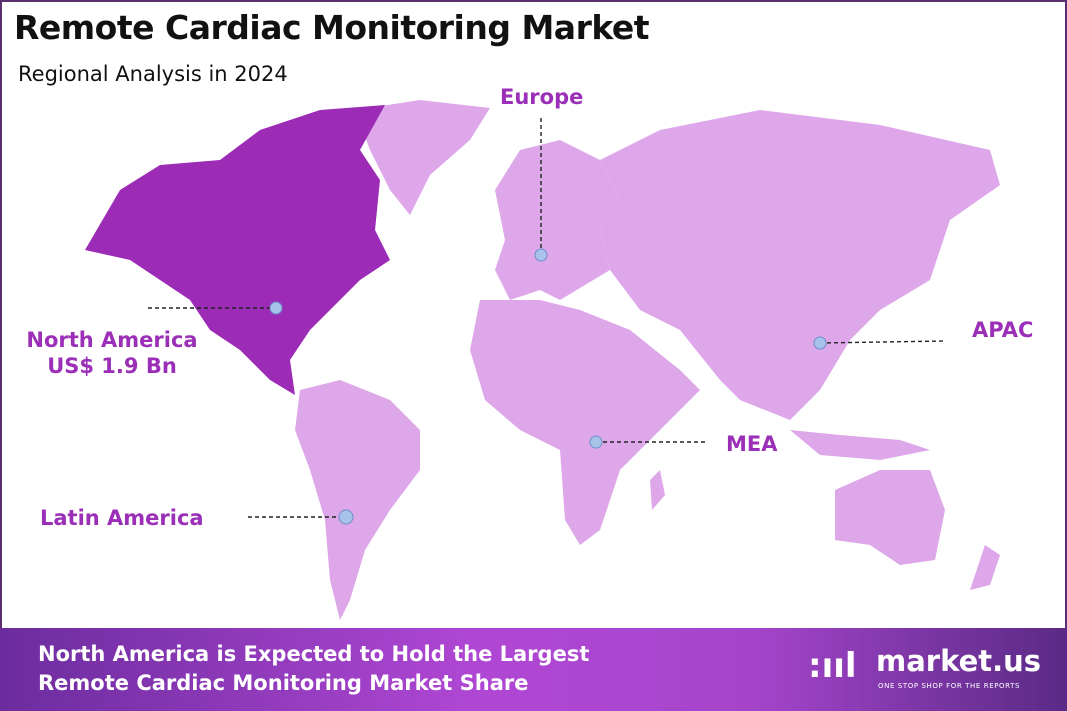 The width and height of the screenshot is (1067, 711). I want to click on region-indonesia, so click(860, 445).